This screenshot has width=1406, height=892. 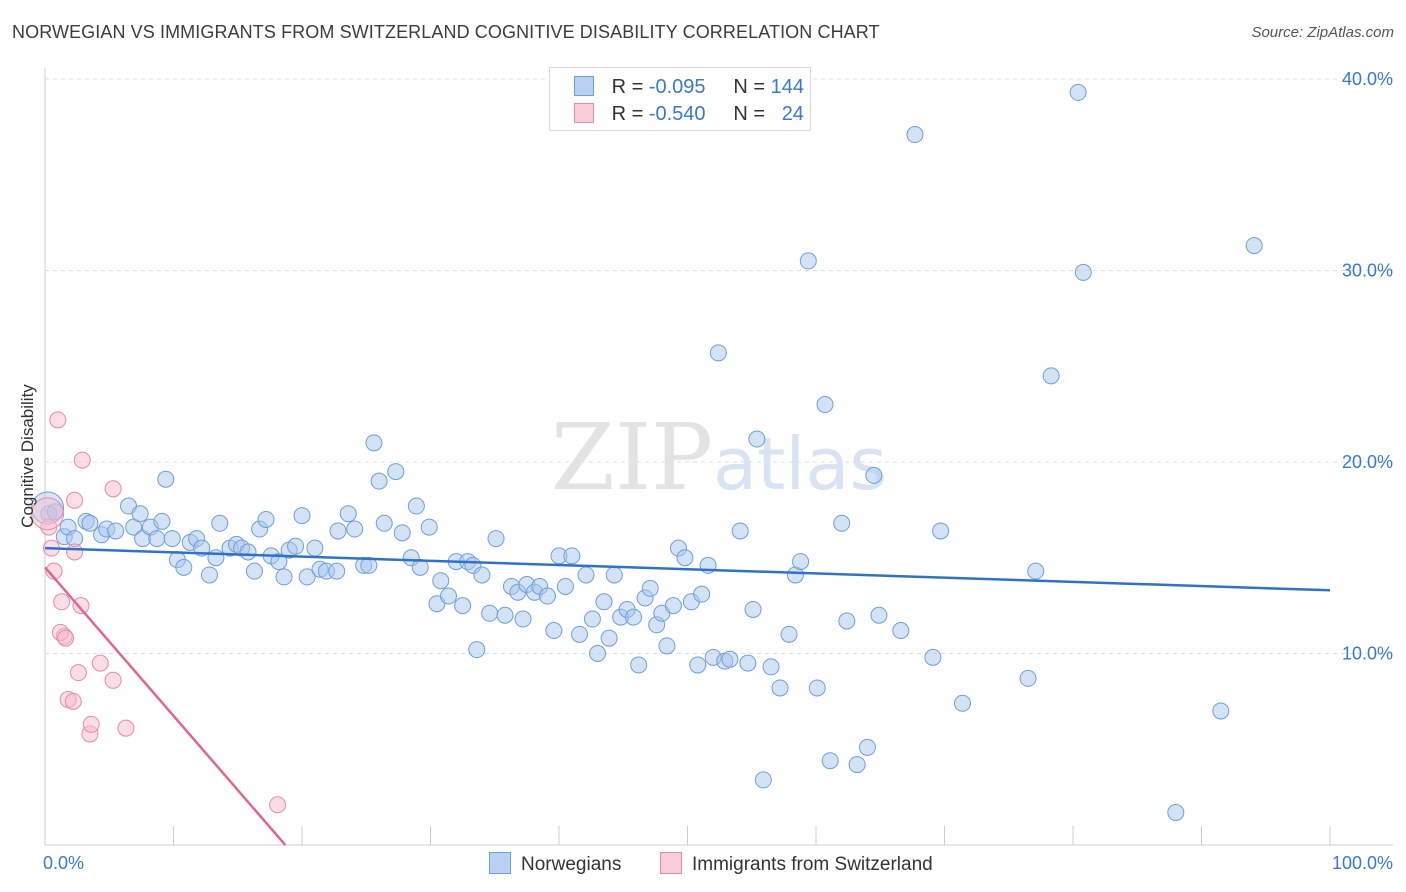 I want to click on watermark: ZIP atlas, so click(x=719, y=457).